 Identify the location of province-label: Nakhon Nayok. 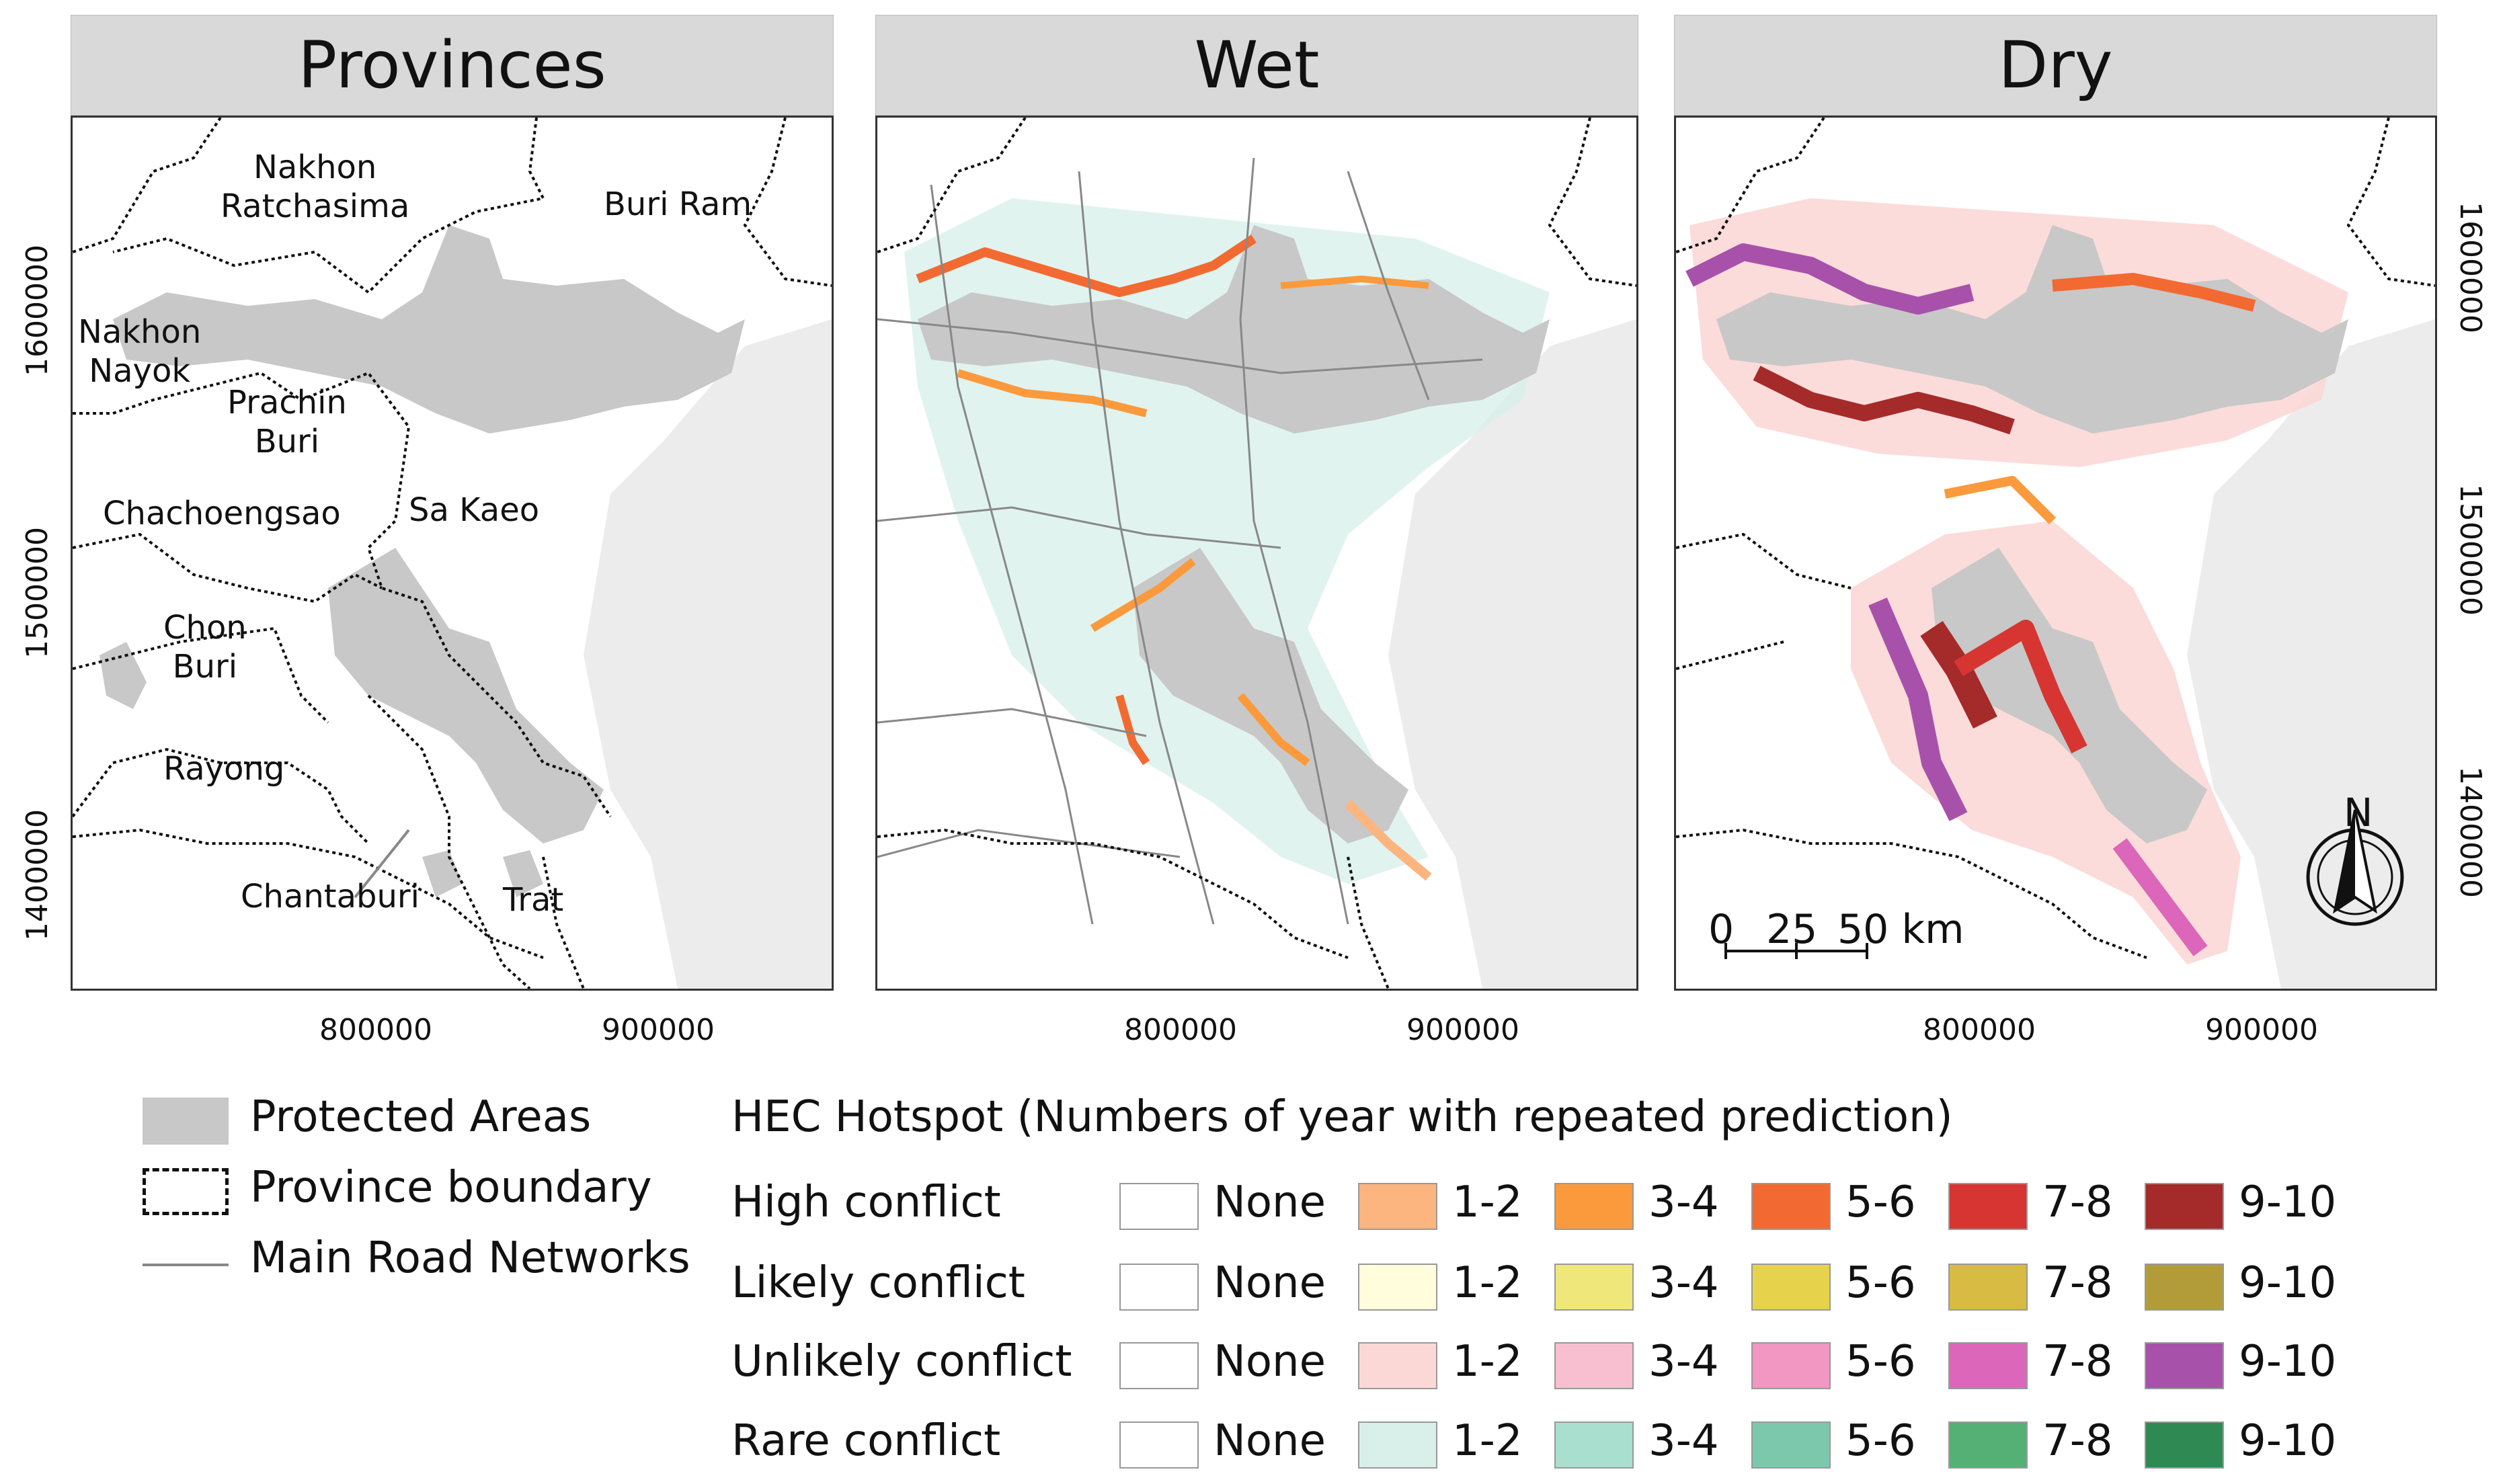
(140, 351).